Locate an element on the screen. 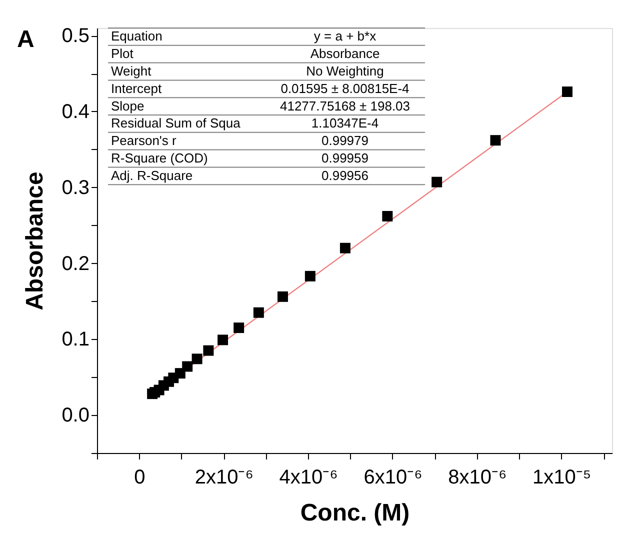 This screenshot has height=541, width=620. y-tick-label: 0.5 is located at coordinates (76, 36).